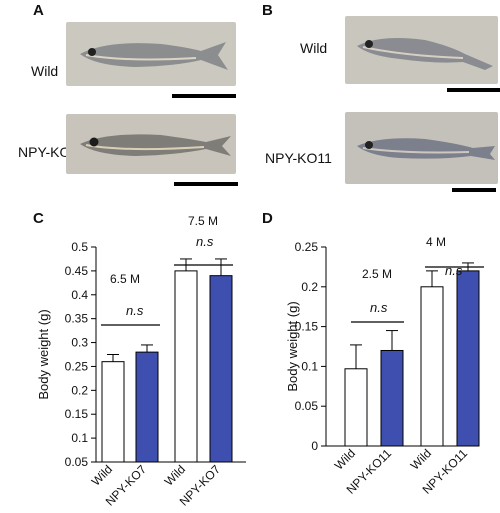 The image size is (500, 513). Describe the element at coordinates (79, 438) in the screenshot. I see `chart-c-y-tick-label: 0.1` at that location.